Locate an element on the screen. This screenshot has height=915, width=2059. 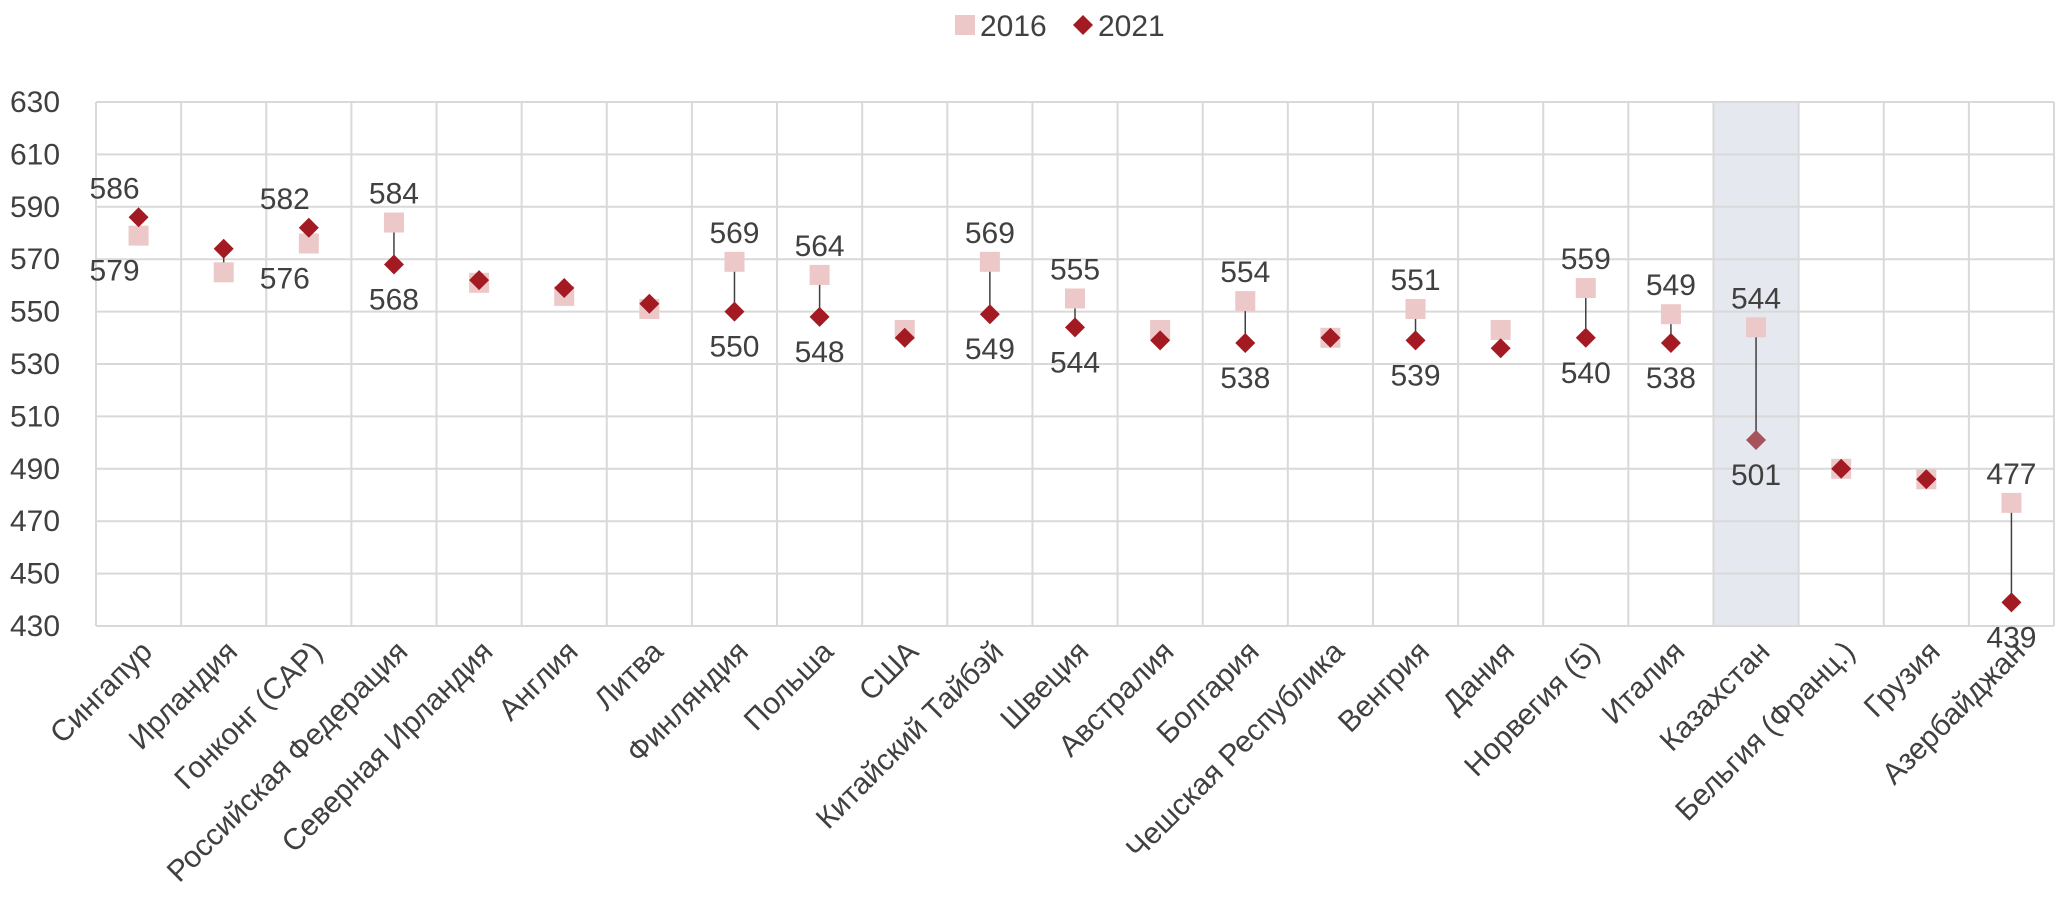
data-label-2016-российская-федерация: 584 is located at coordinates (394, 194).